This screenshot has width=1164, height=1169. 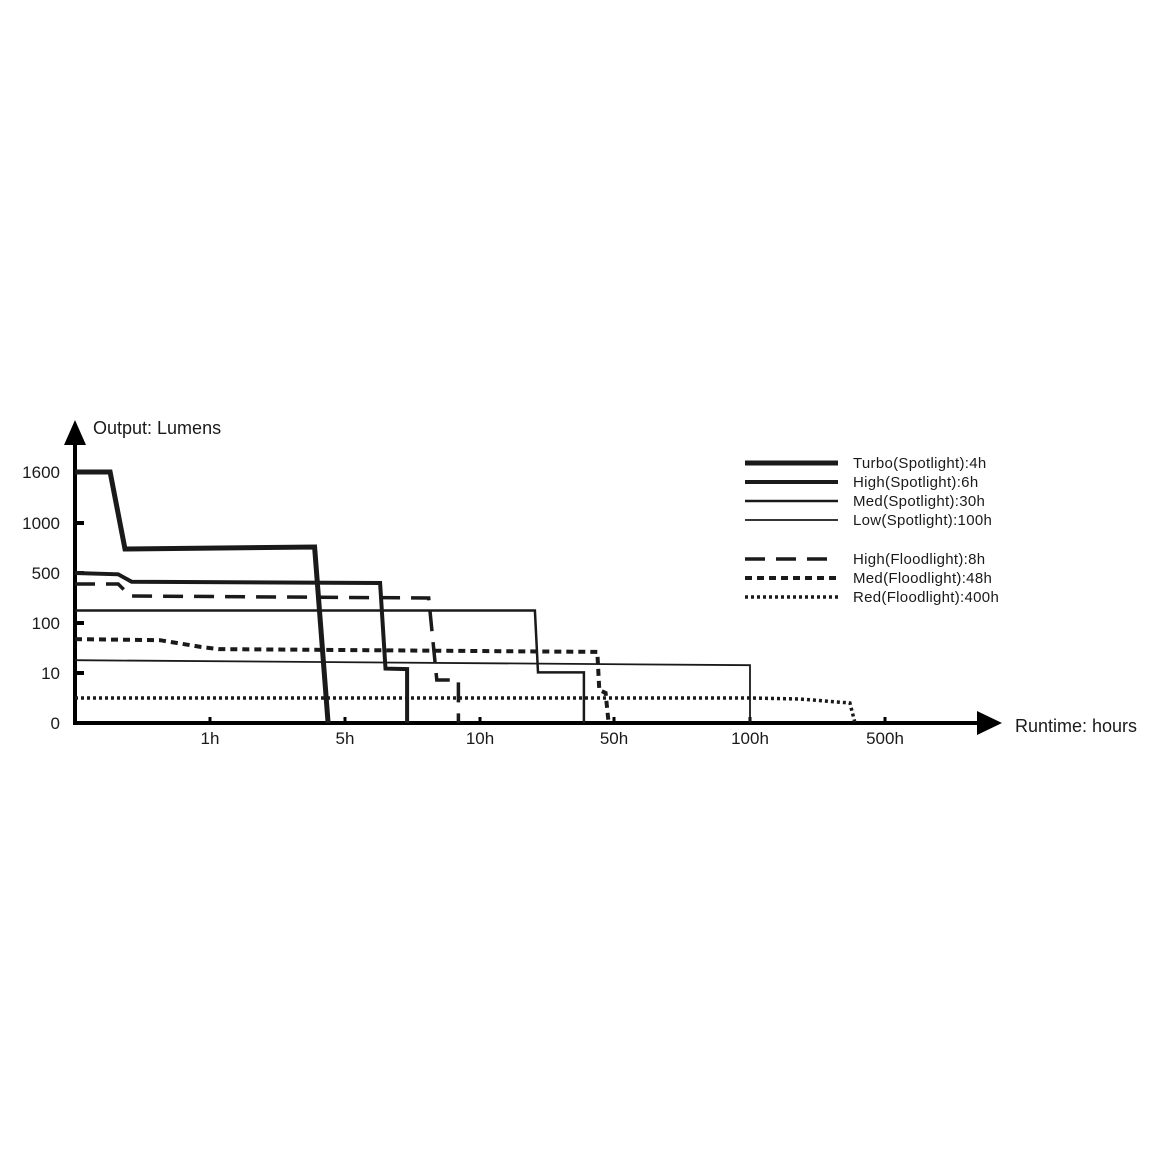 I want to click on legend-label: High(Spotlight):6h, so click(x=915, y=482).